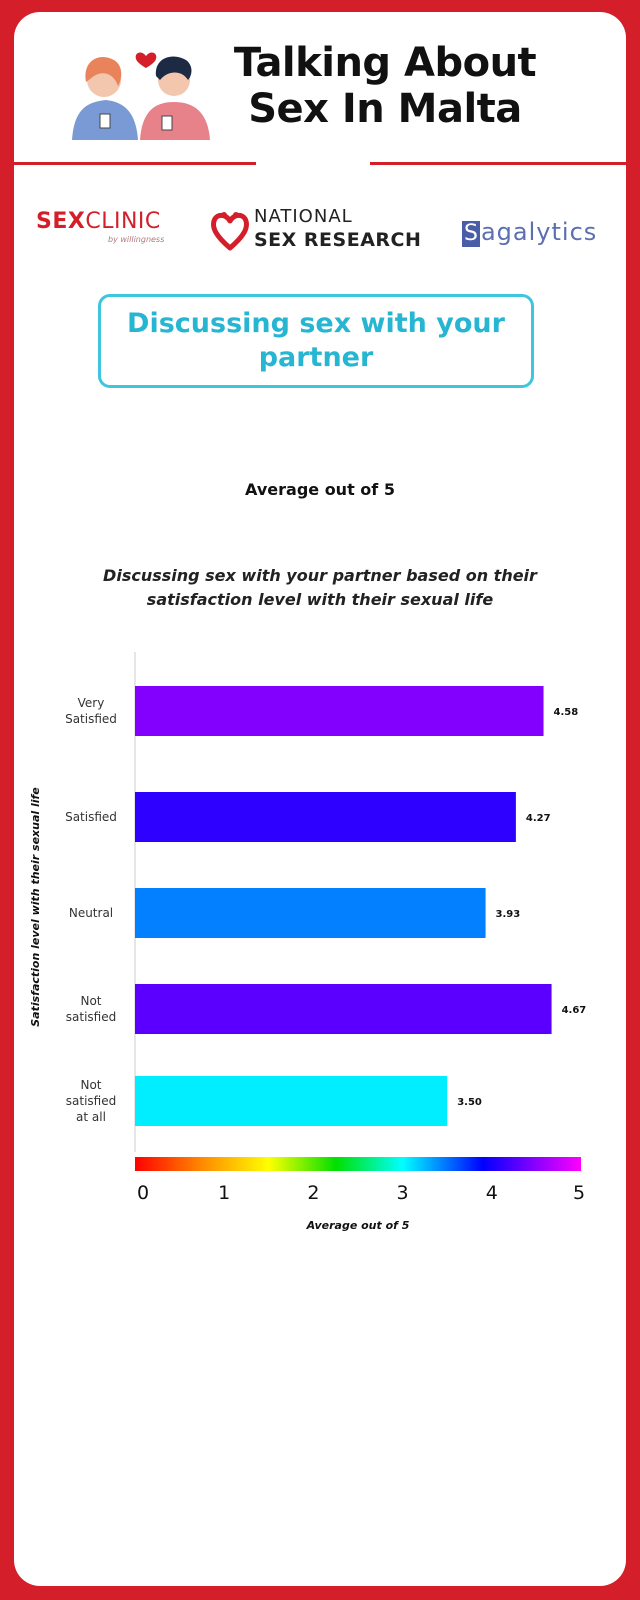 This screenshot has height=1600, width=640. I want to click on category-label: Satisfied, so click(91, 817).